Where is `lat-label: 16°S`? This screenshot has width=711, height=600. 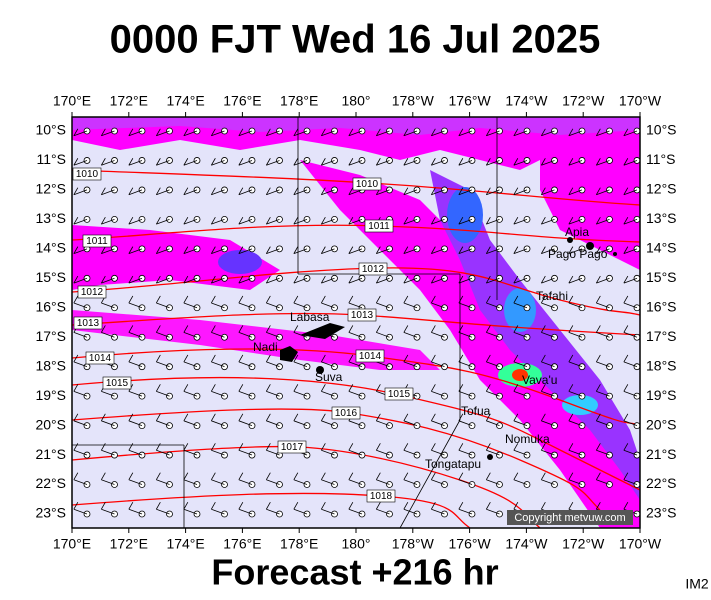 lat-label: 16°S is located at coordinates (50, 306).